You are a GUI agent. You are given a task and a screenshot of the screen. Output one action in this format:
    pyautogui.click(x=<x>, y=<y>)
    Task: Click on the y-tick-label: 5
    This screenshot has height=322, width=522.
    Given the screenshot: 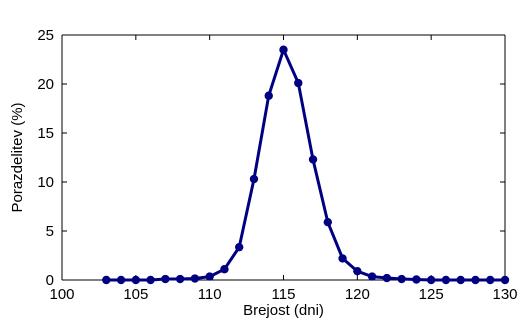 What is the action you would take?
    pyautogui.click(x=50, y=231)
    